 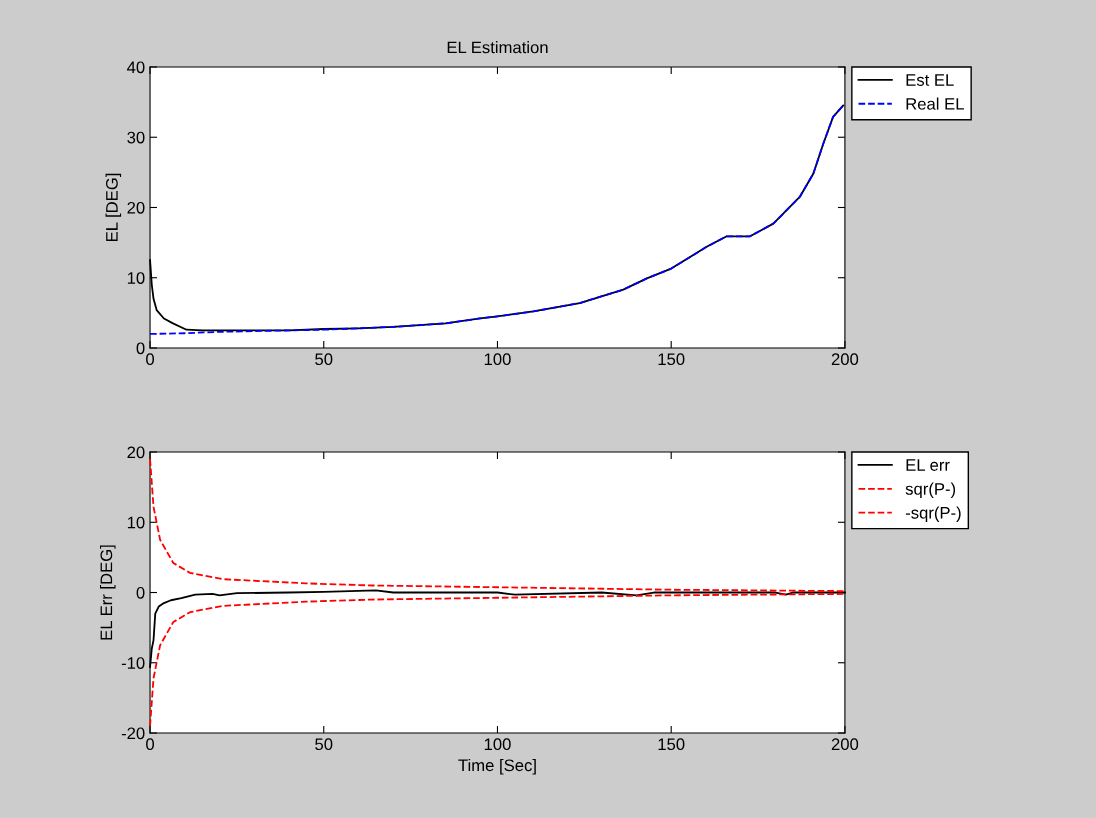 I want to click on y-axis-title: EL [DEG], so click(x=113, y=207).